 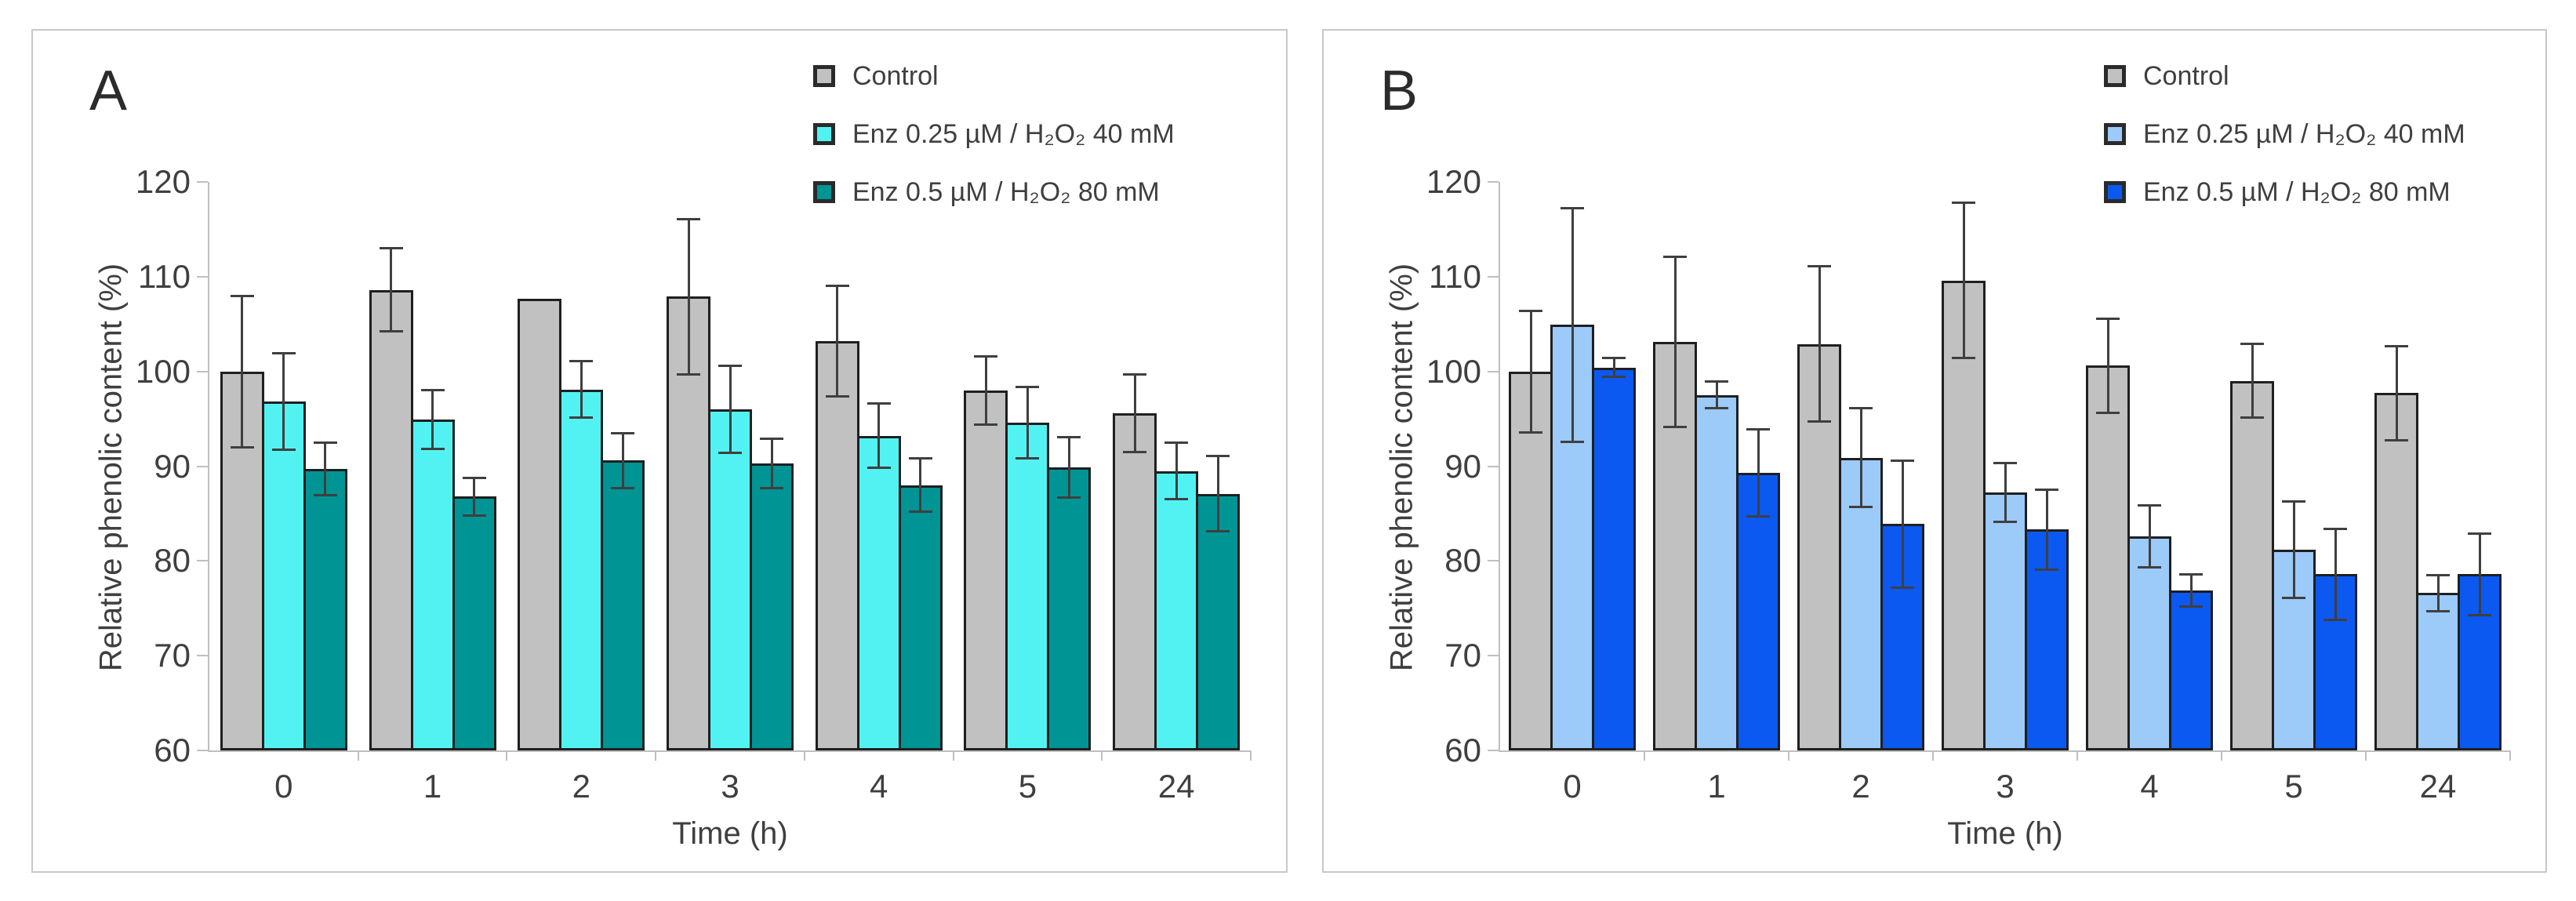 What do you see at coordinates (2304, 133) in the screenshot?
I see `legend-label: Enz 0.25 µM / H₂O₂ 40 mM` at bounding box center [2304, 133].